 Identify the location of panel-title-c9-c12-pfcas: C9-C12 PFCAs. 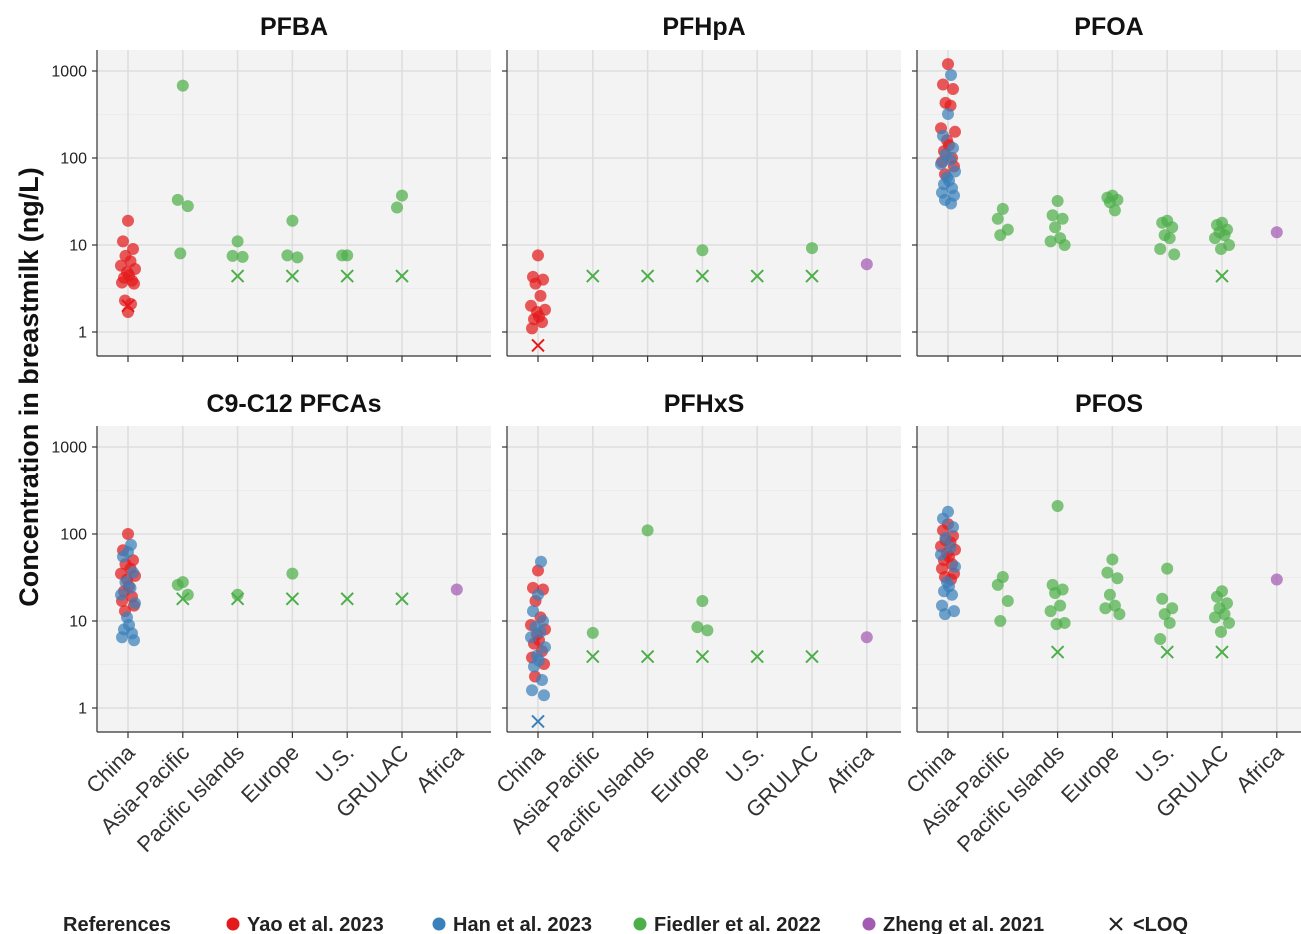
(293, 404).